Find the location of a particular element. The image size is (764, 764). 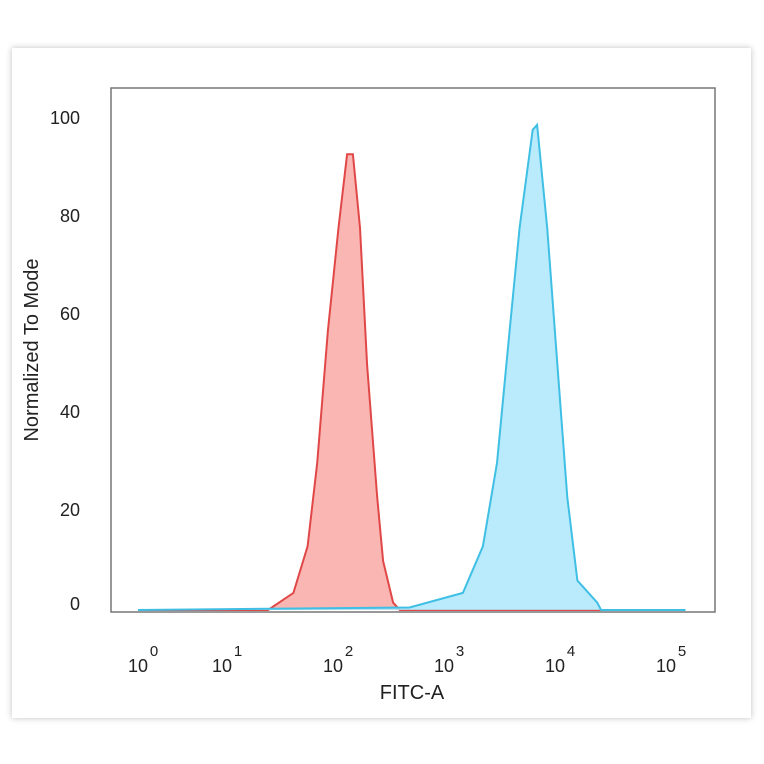

x-axis-label: FITC-A is located at coordinates (412, 693).